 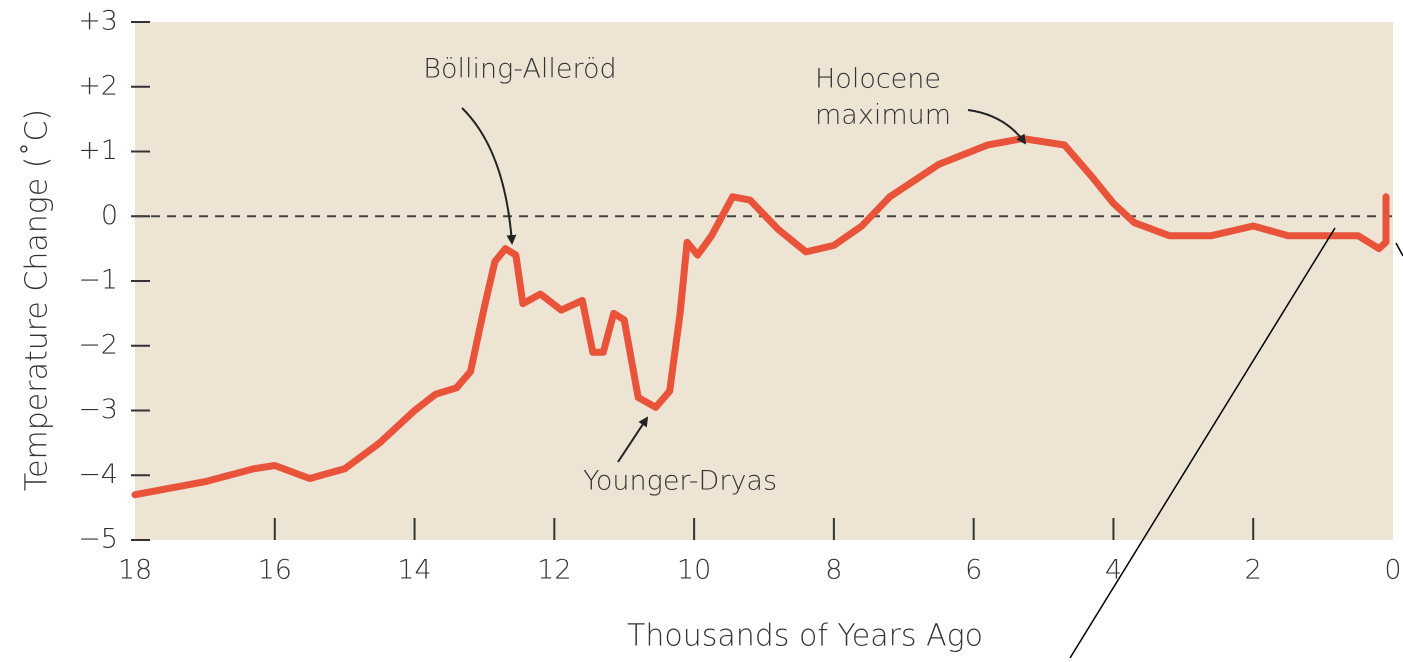 What do you see at coordinates (519, 69) in the screenshot?
I see `annotation: Bölling-Alleröd` at bounding box center [519, 69].